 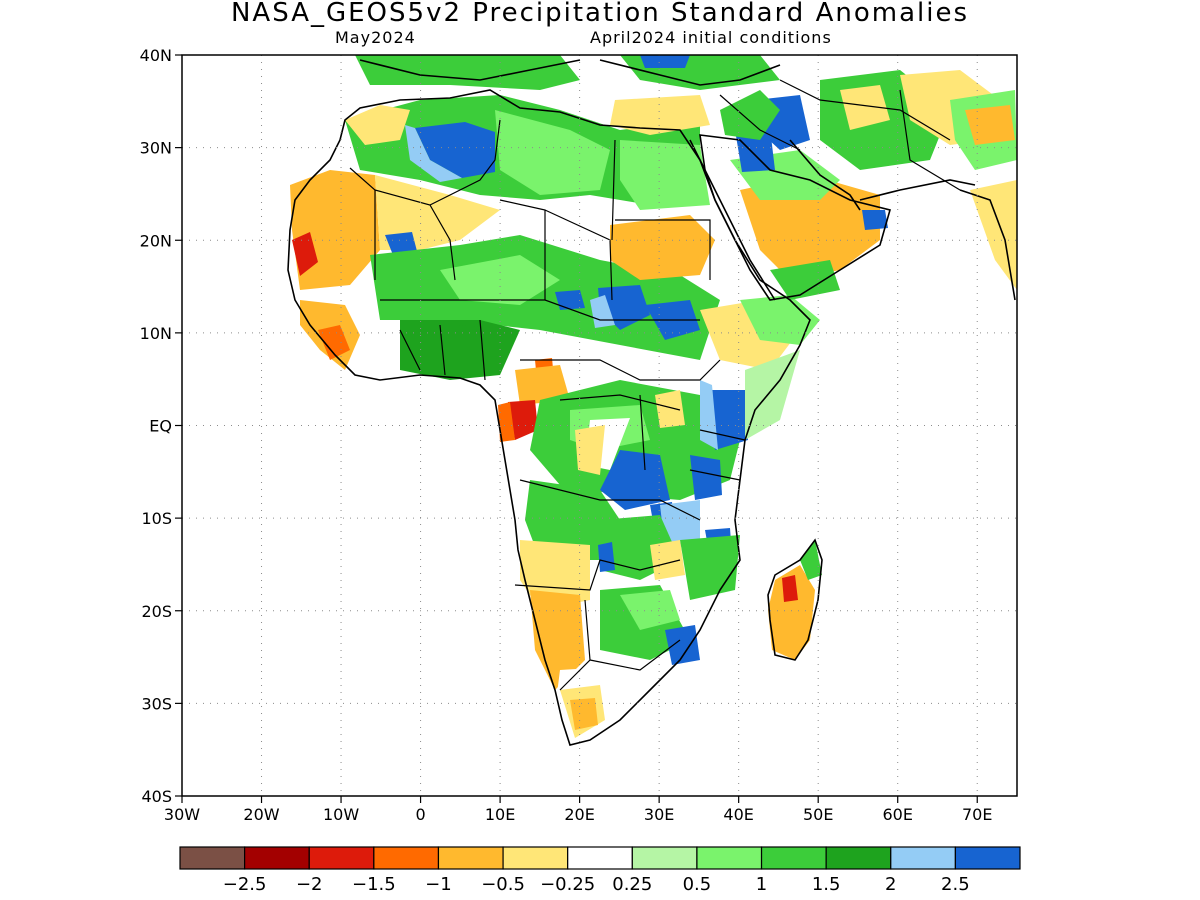 What do you see at coordinates (375, 37) in the screenshot?
I see `forecast-month: May2024` at bounding box center [375, 37].